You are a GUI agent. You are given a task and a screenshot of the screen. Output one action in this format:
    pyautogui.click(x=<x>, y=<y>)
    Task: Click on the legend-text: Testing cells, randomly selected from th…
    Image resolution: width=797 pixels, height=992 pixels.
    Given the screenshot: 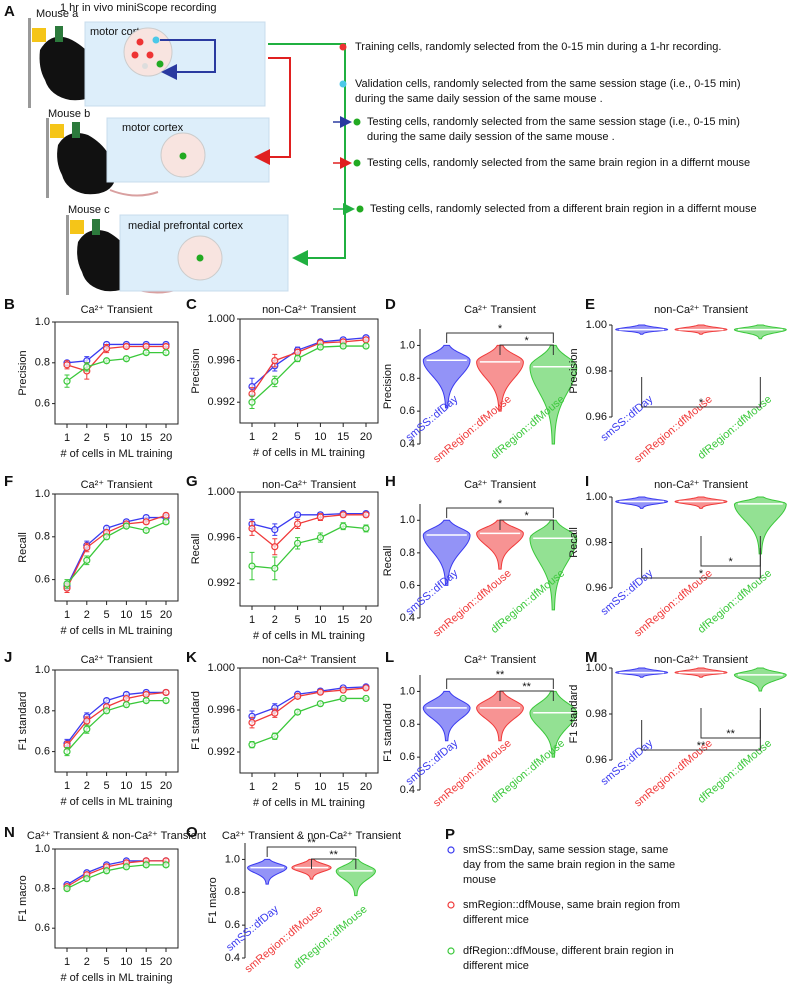 What is the action you would take?
    pyautogui.click(x=558, y=163)
    